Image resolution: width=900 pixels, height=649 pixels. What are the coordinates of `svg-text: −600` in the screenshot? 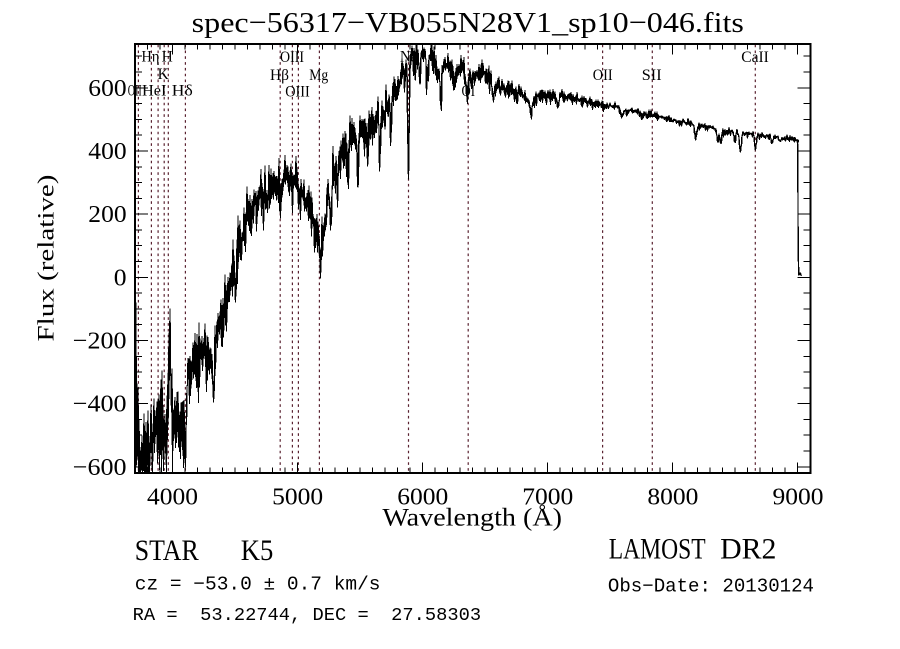 It's located at (100, 467).